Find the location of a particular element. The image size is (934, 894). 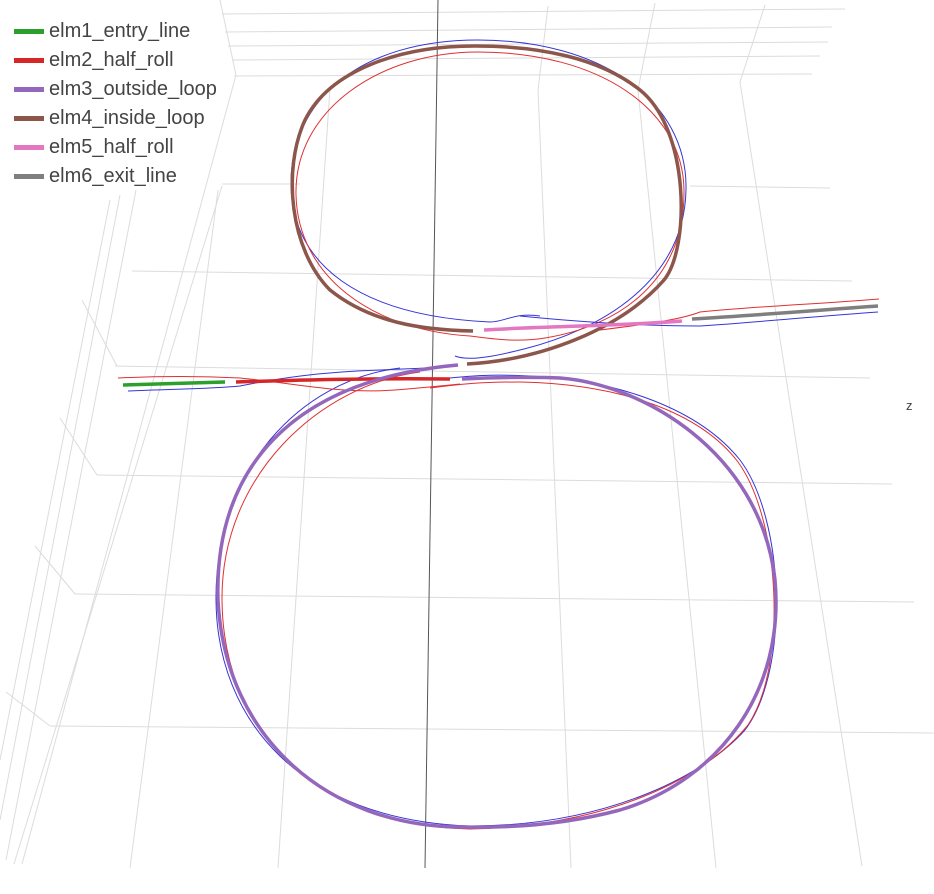

legend-label: elm4_inside_loop is located at coordinates (127, 118).